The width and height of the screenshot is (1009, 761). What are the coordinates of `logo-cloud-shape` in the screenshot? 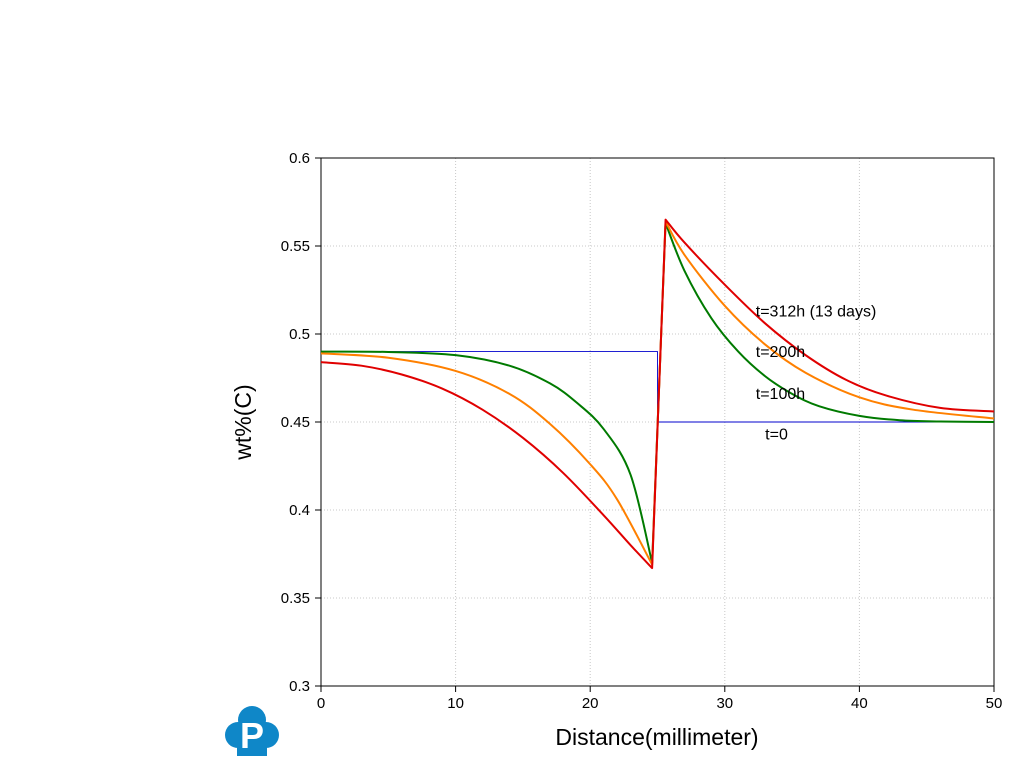 It's located at (252, 731).